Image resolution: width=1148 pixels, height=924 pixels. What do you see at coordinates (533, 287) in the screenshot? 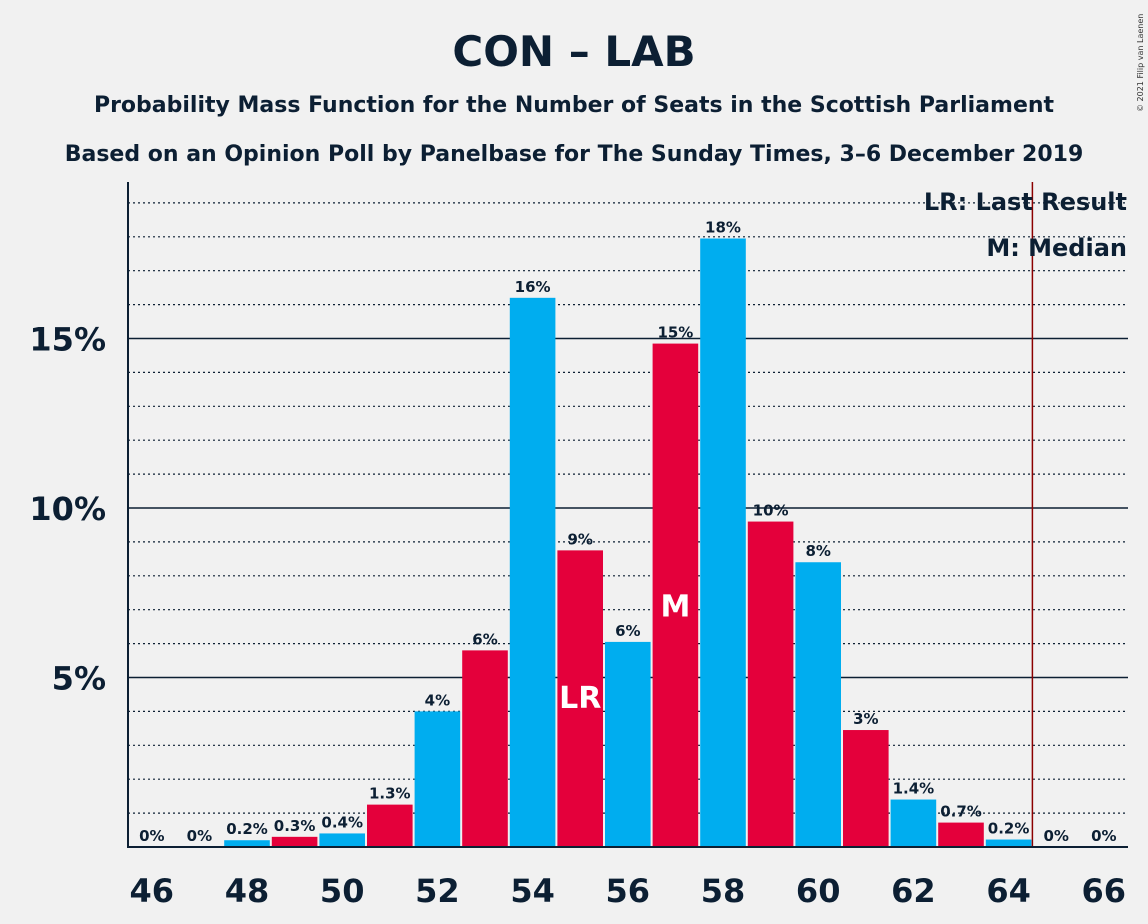
I see `bar-value-label: 16%` at bounding box center [533, 287].